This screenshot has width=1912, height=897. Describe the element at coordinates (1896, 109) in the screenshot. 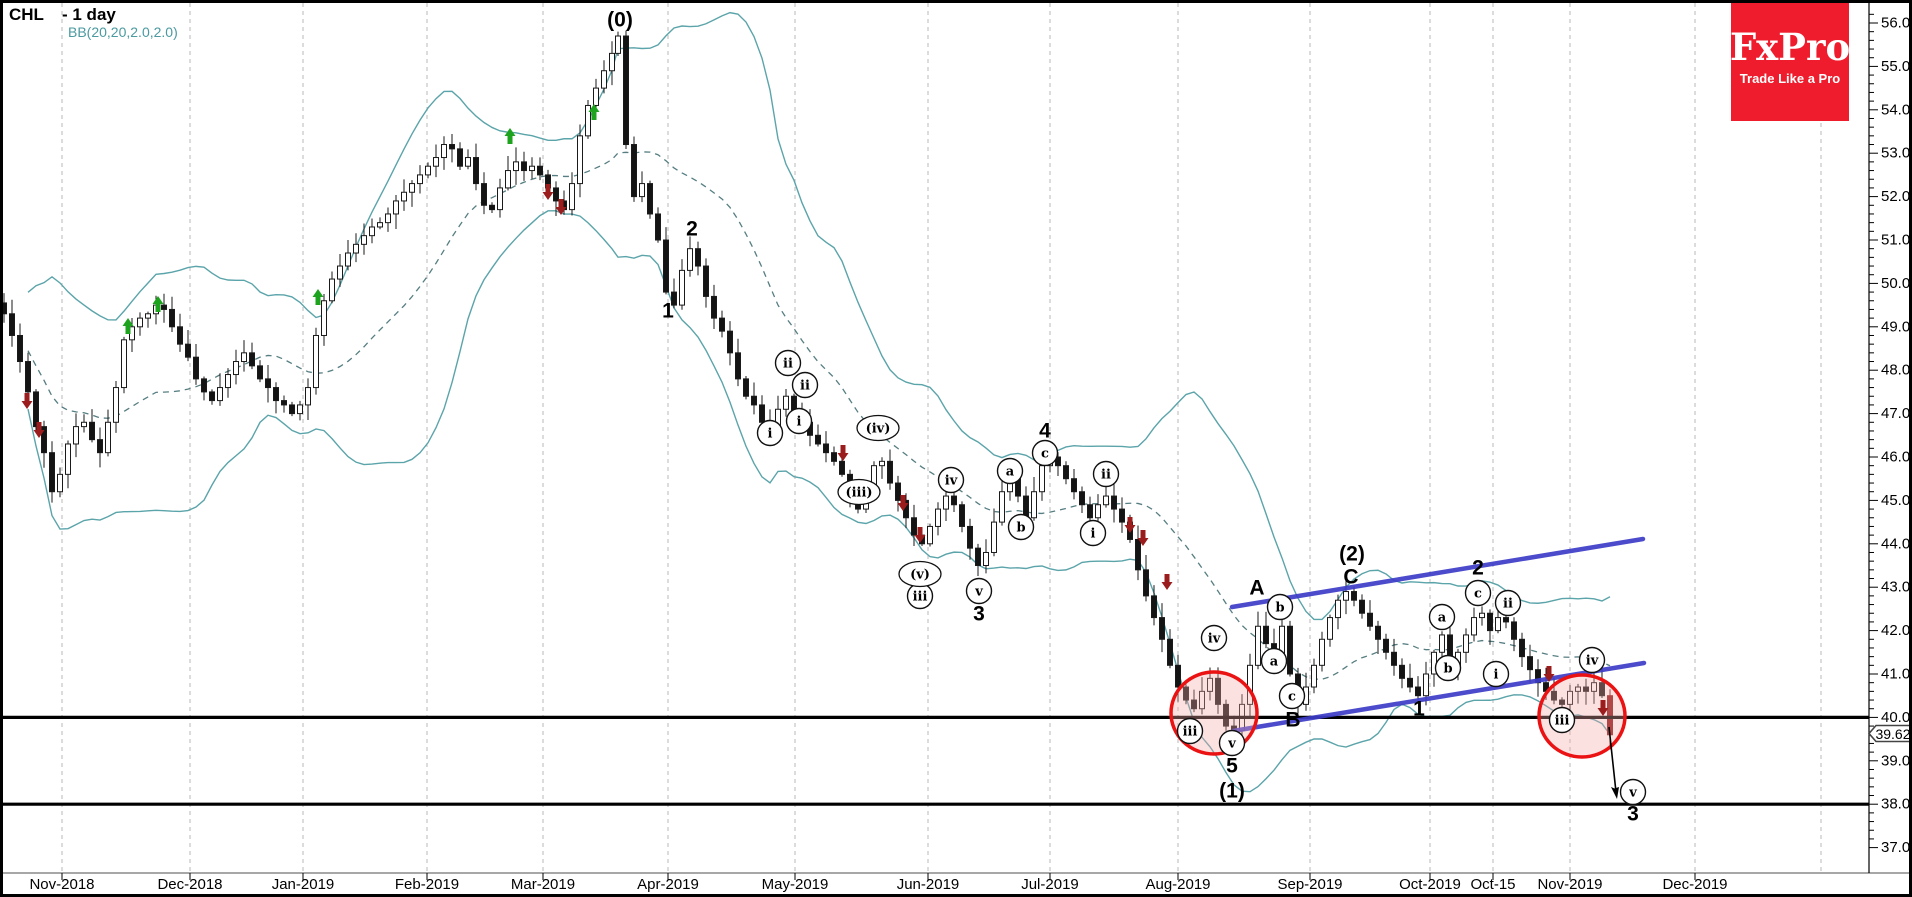

I see `y-axis-label: 54.00` at that location.